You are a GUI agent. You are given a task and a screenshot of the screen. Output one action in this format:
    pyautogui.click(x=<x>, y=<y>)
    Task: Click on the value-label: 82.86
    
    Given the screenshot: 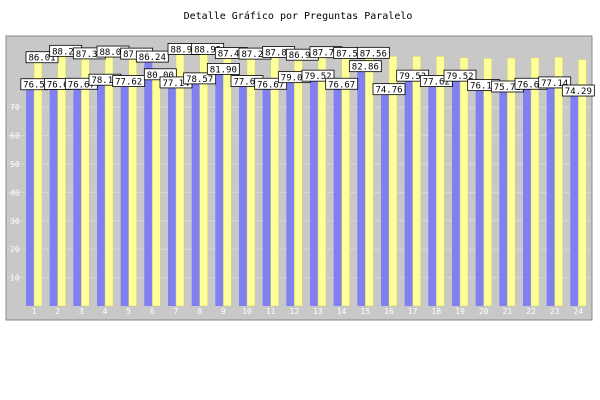 What is the action you would take?
    pyautogui.click(x=365, y=68)
    